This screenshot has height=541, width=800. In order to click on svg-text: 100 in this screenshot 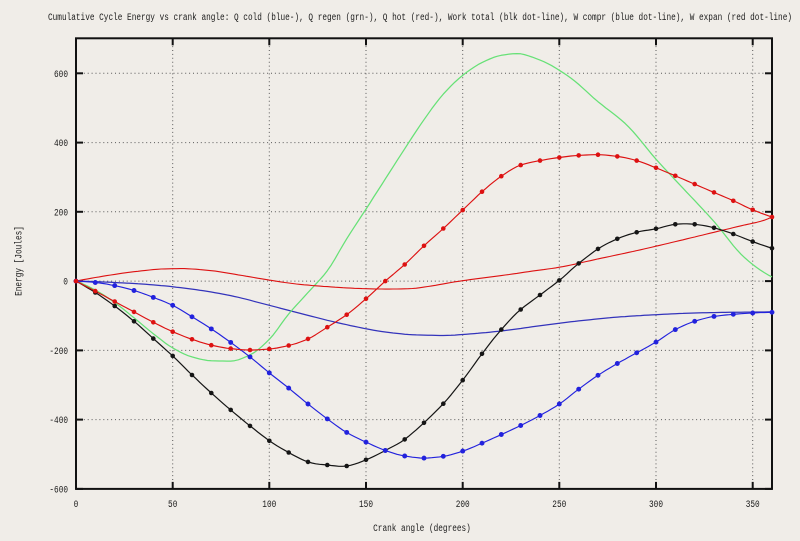, I will do `click(269, 505)`.